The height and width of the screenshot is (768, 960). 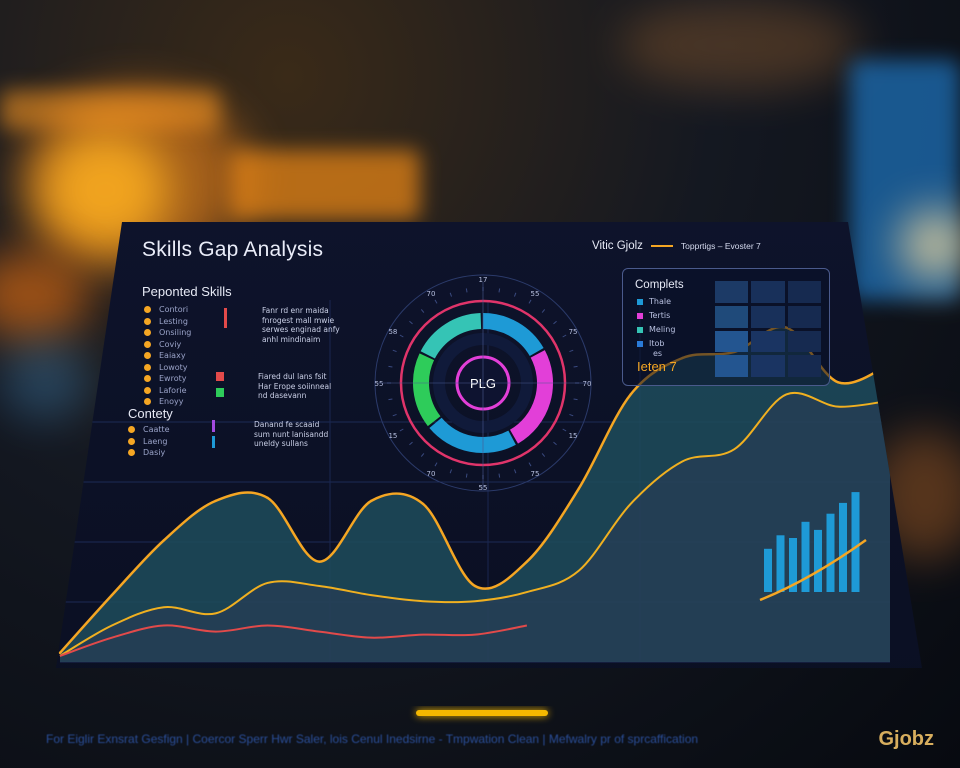 I want to click on note-marker-2a, so click(x=220, y=376).